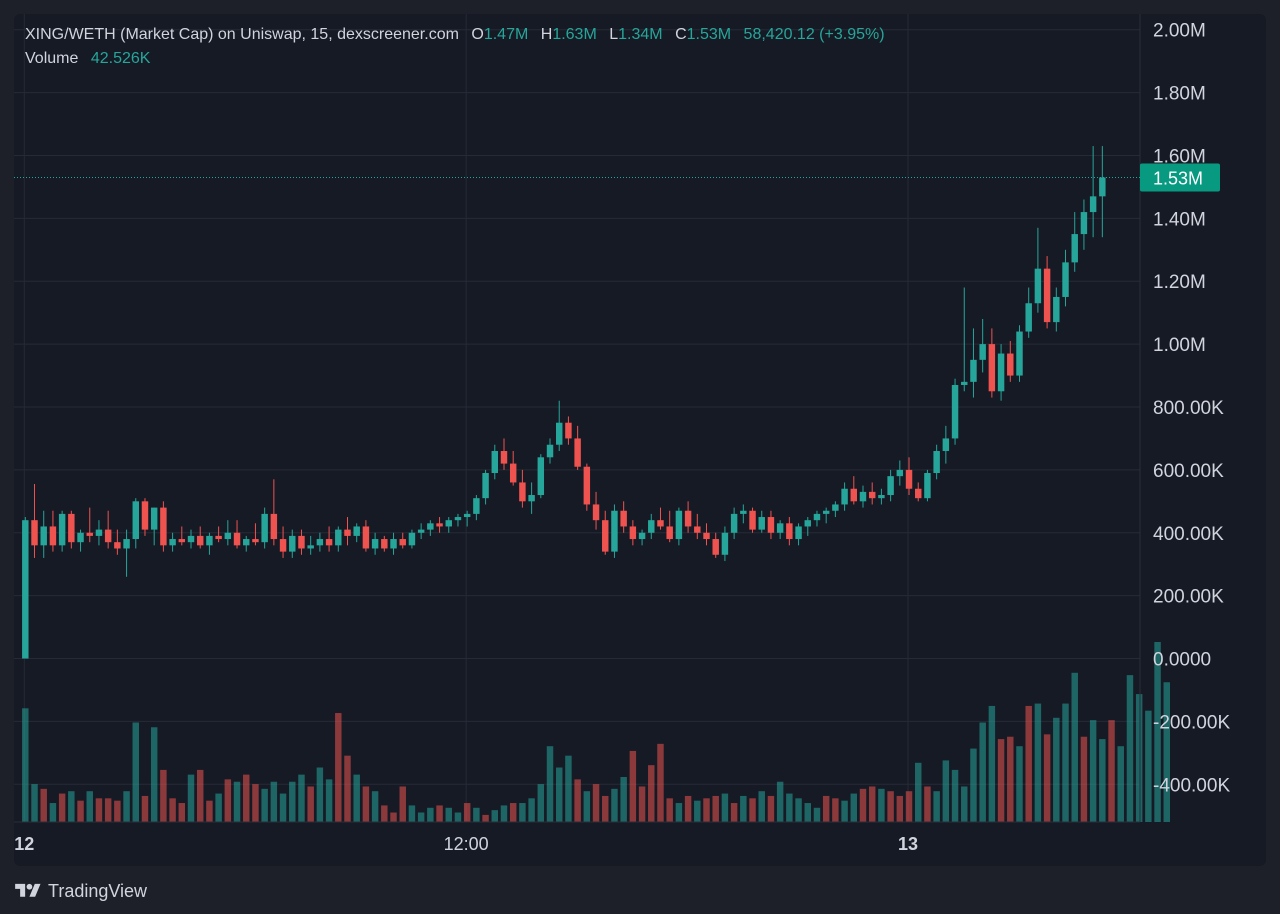 The height and width of the screenshot is (914, 1280). I want to click on legend-high: 1.63M, so click(574, 34).